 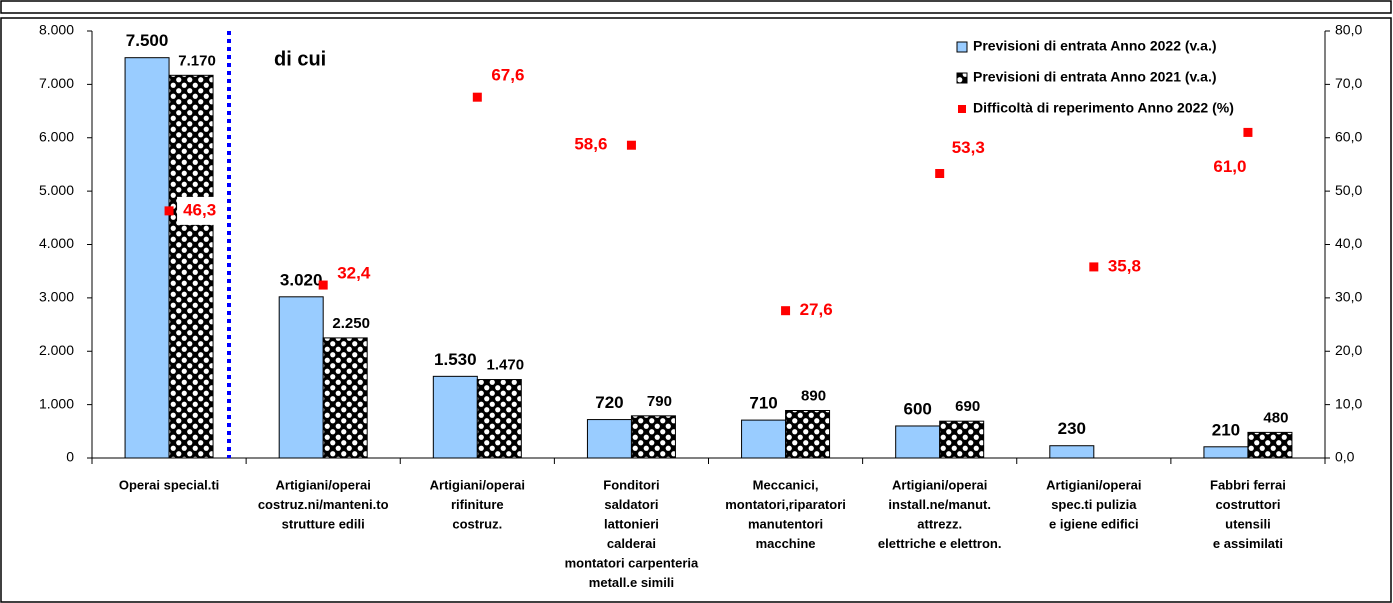 I want to click on x-tick-label: costruttori, so click(x=1247, y=504).